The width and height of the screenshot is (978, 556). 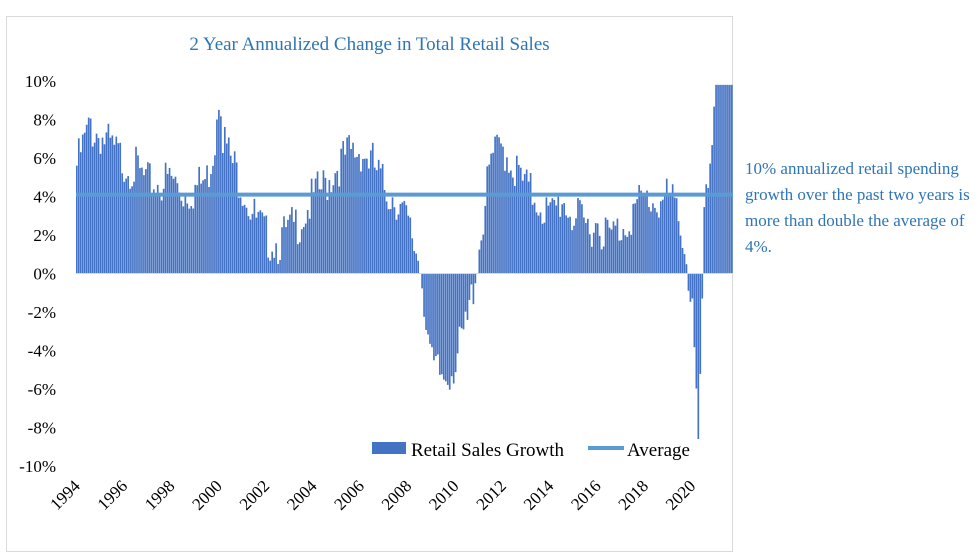 I want to click on y-tick-label: -4%, so click(x=42, y=351).